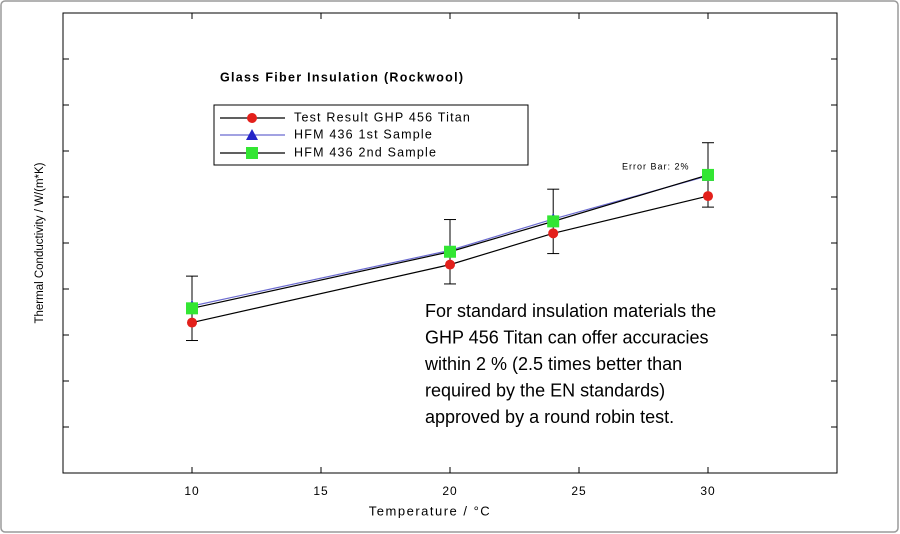  What do you see at coordinates (553, 364) in the screenshot?
I see `annotation: within 2 % (2.5 times better than` at bounding box center [553, 364].